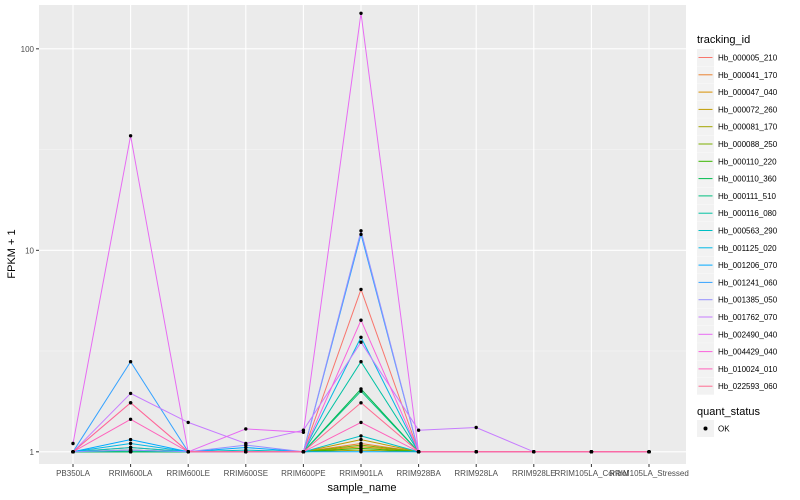 Image resolution: width=800 pixels, height=500 pixels. Describe the element at coordinates (32, 452) in the screenshot. I see `y-tick-label: 1` at that location.